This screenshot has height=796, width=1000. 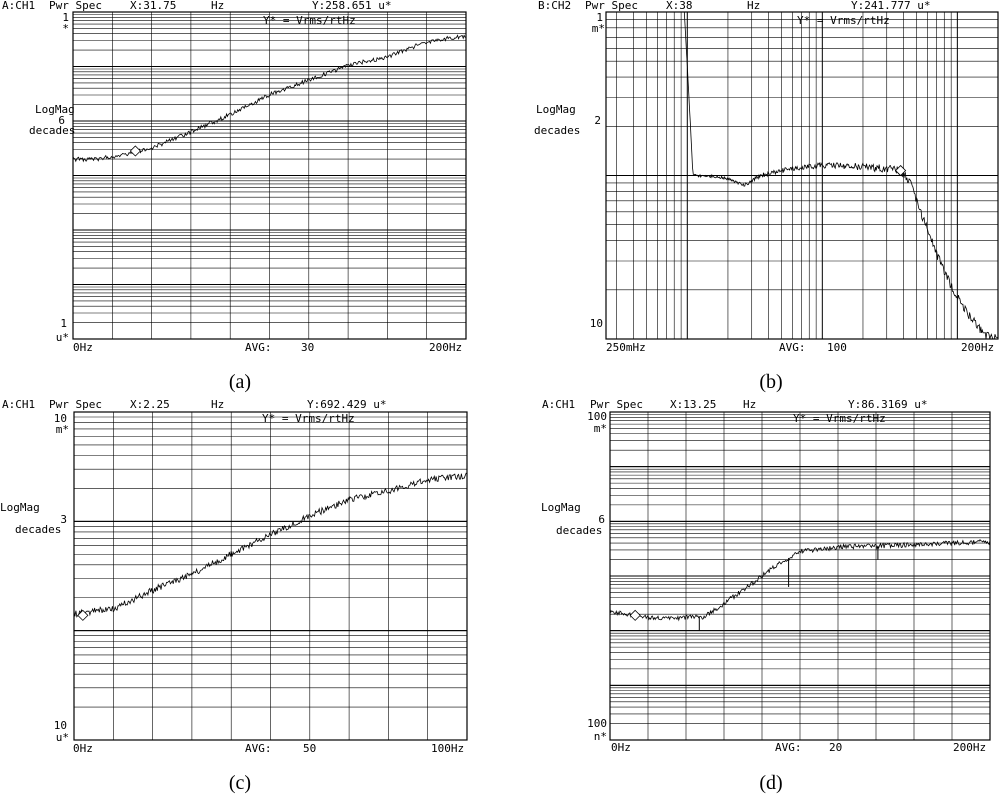 What do you see at coordinates (307, 347) in the screenshot?
I see `avg-value: 30` at bounding box center [307, 347].